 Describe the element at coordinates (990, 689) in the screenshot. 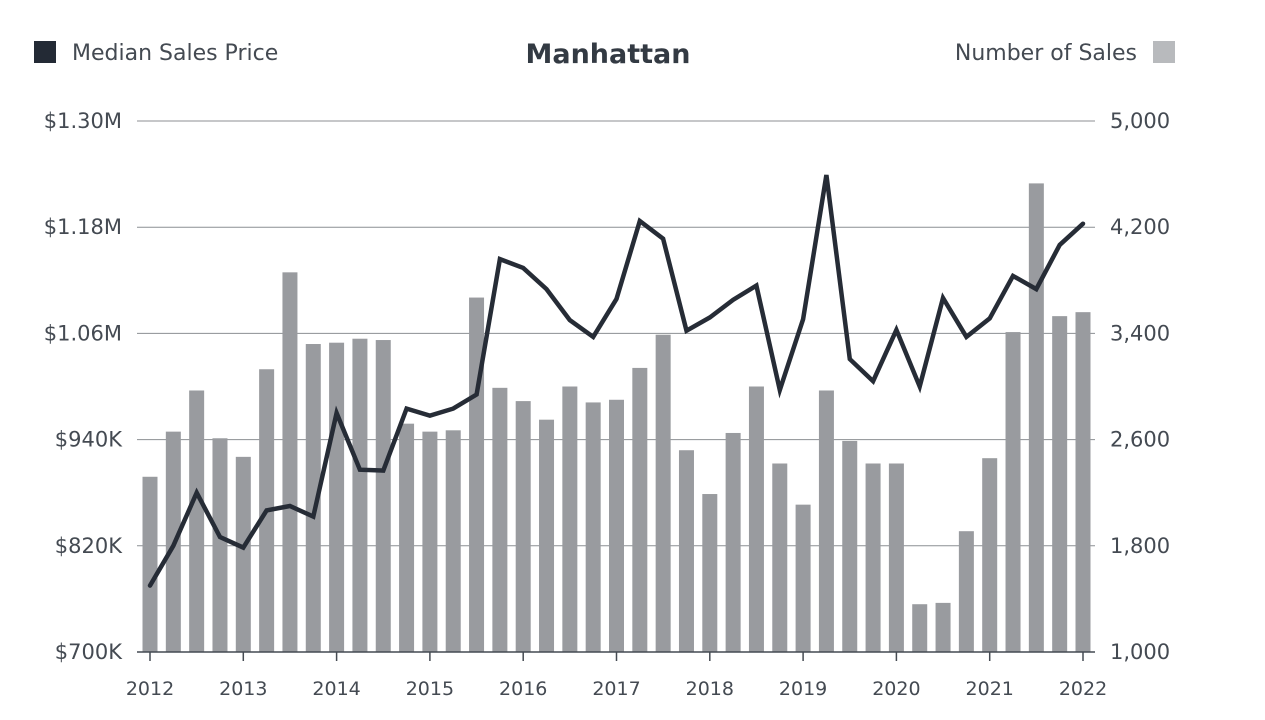

I see `x-tick-label: 2021` at that location.